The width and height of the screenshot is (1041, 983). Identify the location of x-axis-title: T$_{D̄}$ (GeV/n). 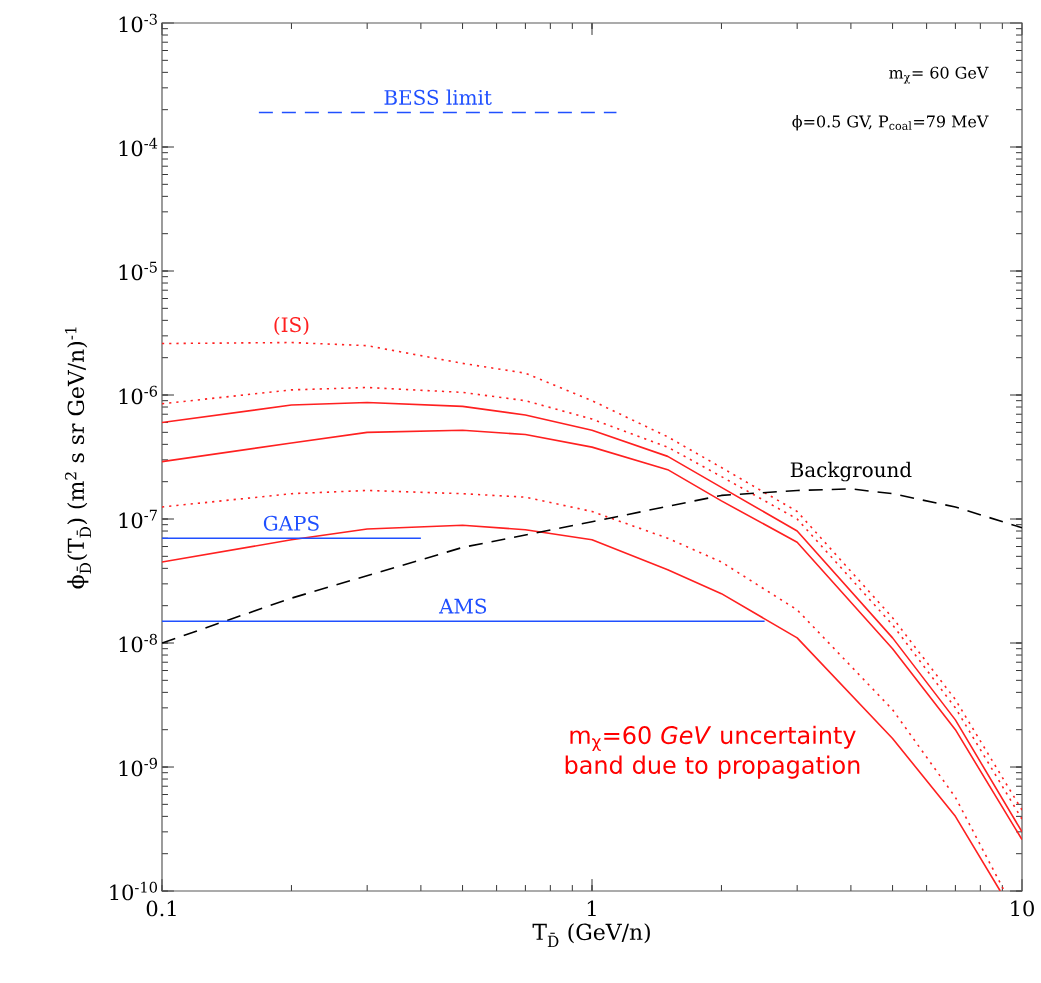
(591, 935).